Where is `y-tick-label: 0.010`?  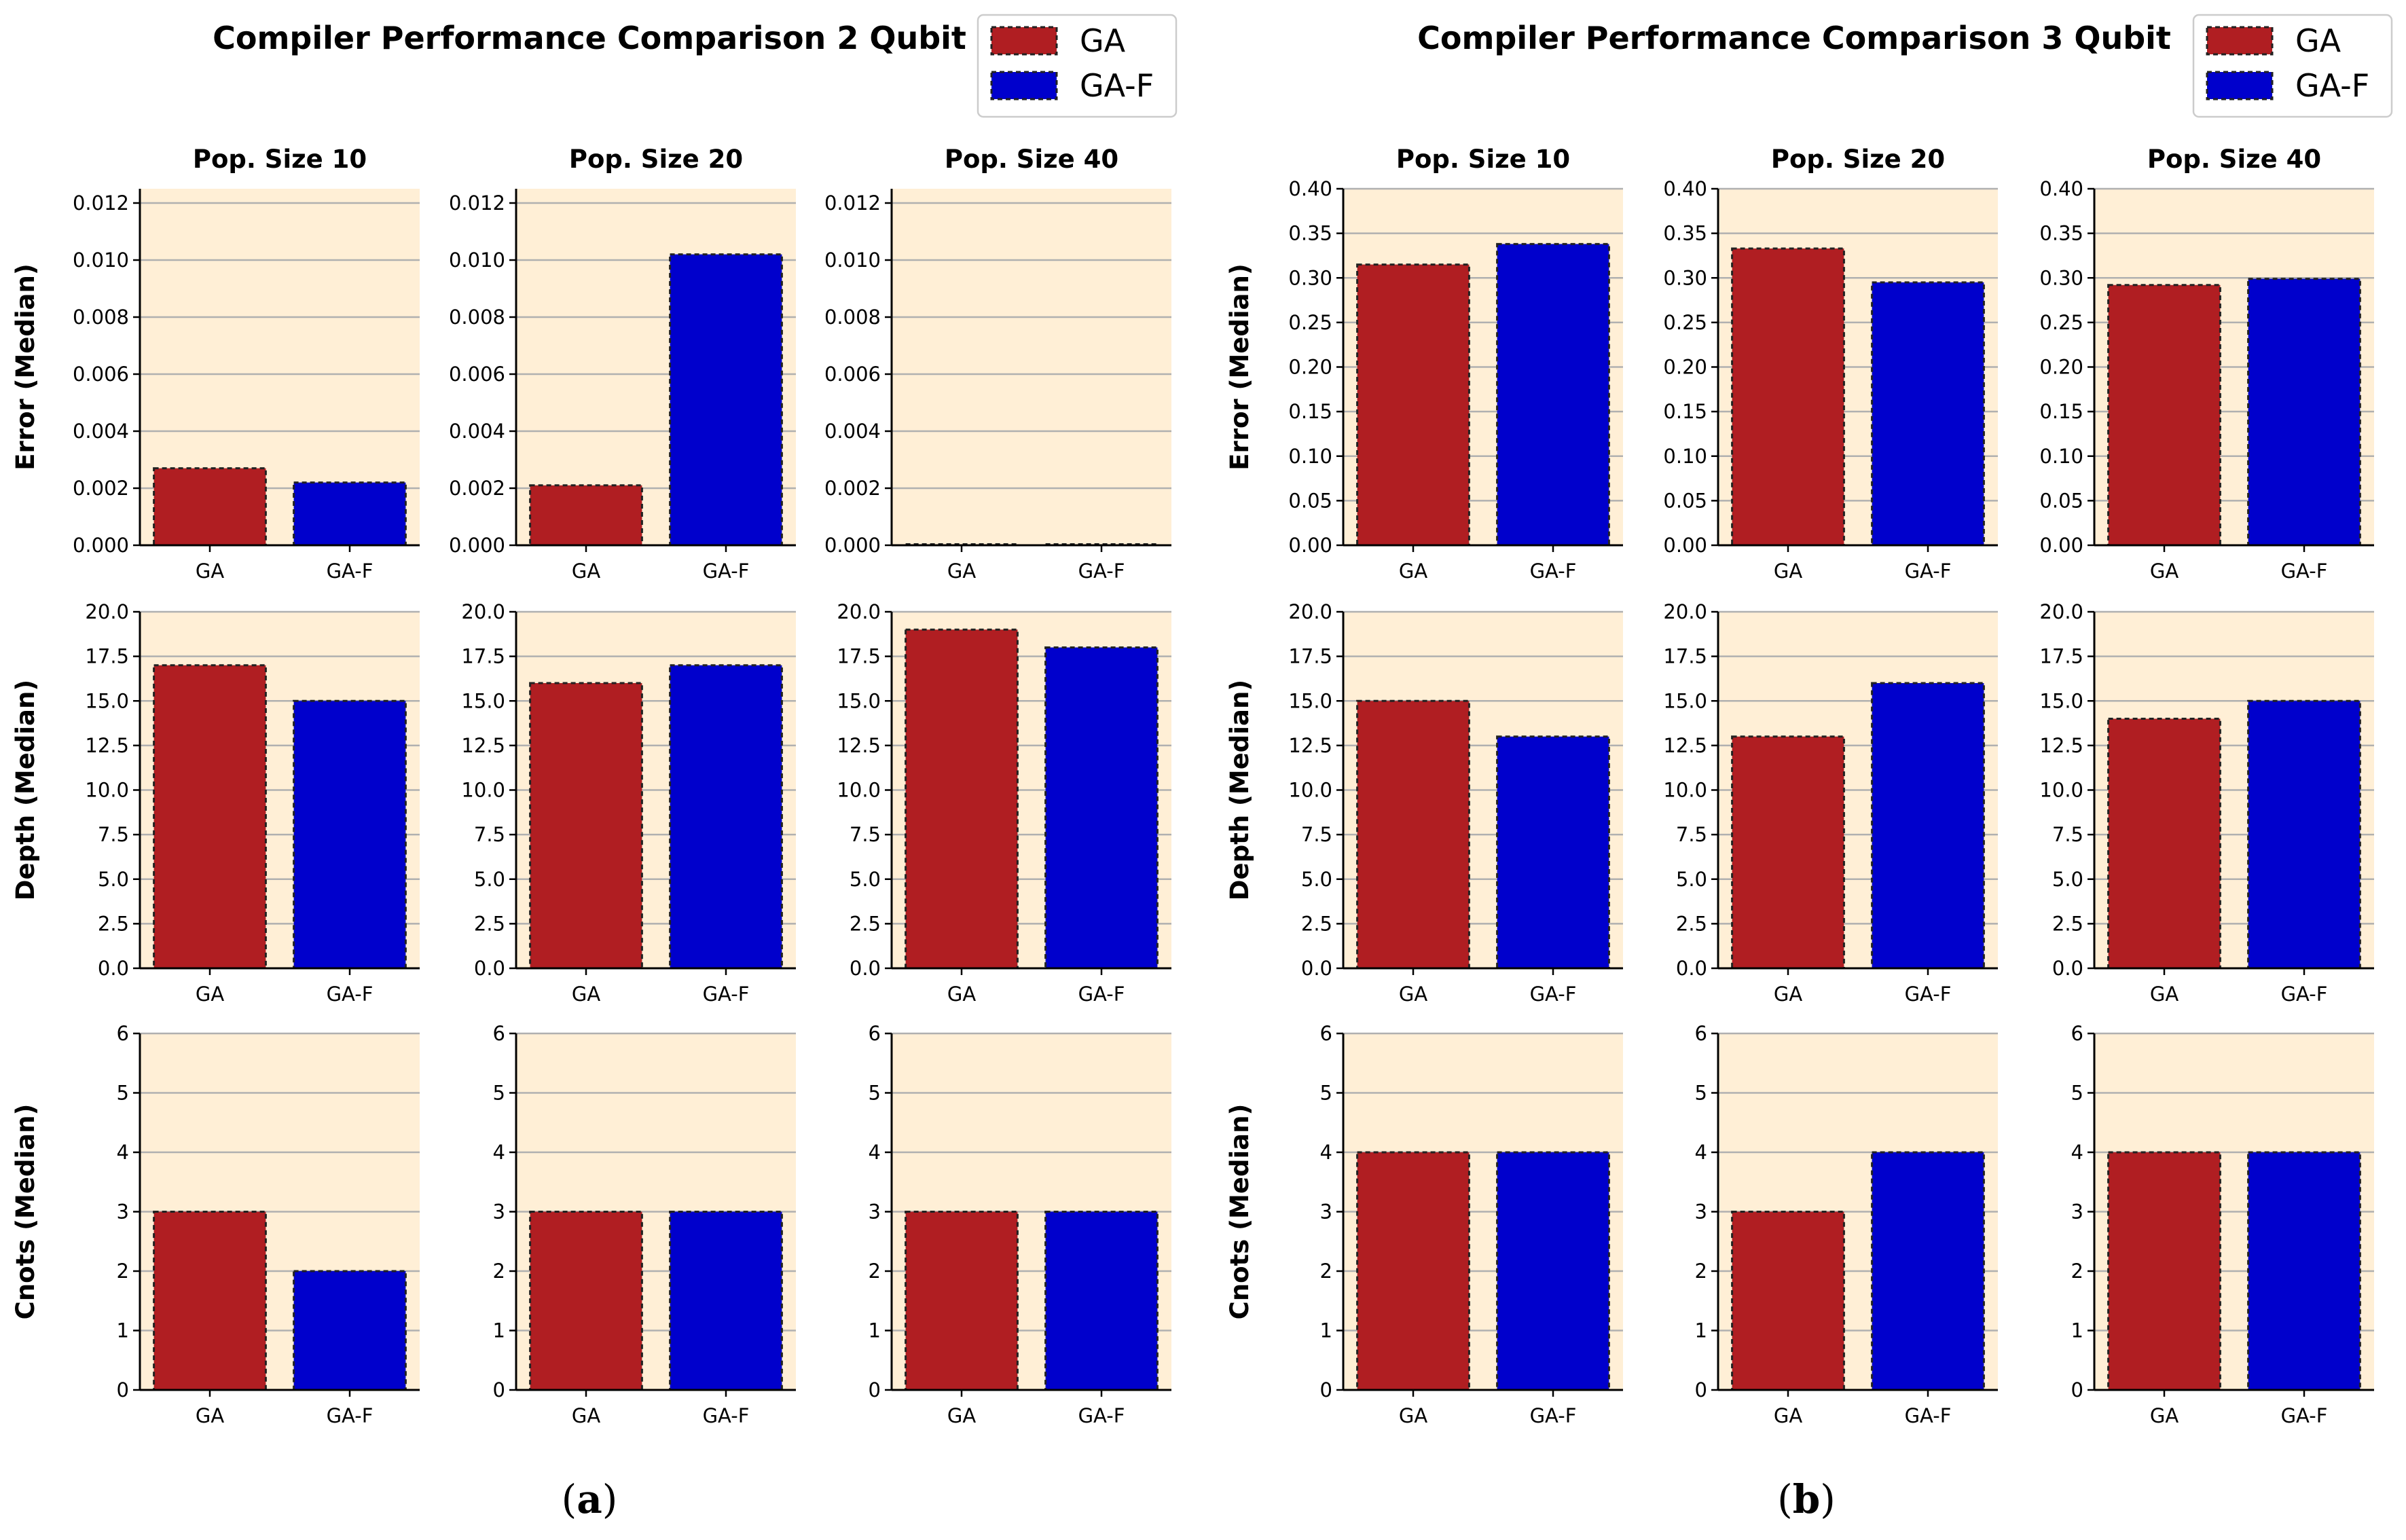 y-tick-label: 0.010 is located at coordinates (853, 260).